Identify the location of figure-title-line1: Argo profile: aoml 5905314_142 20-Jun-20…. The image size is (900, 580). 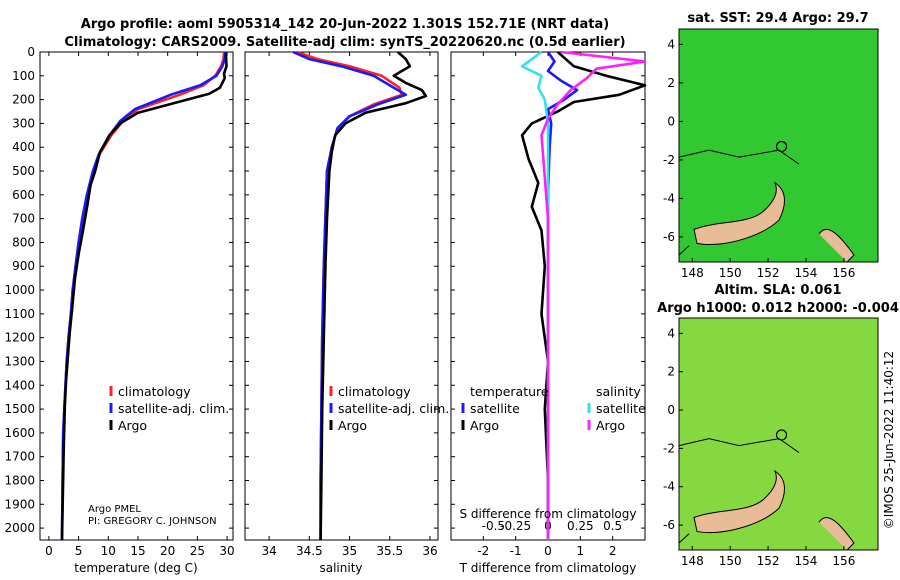
(345, 24).